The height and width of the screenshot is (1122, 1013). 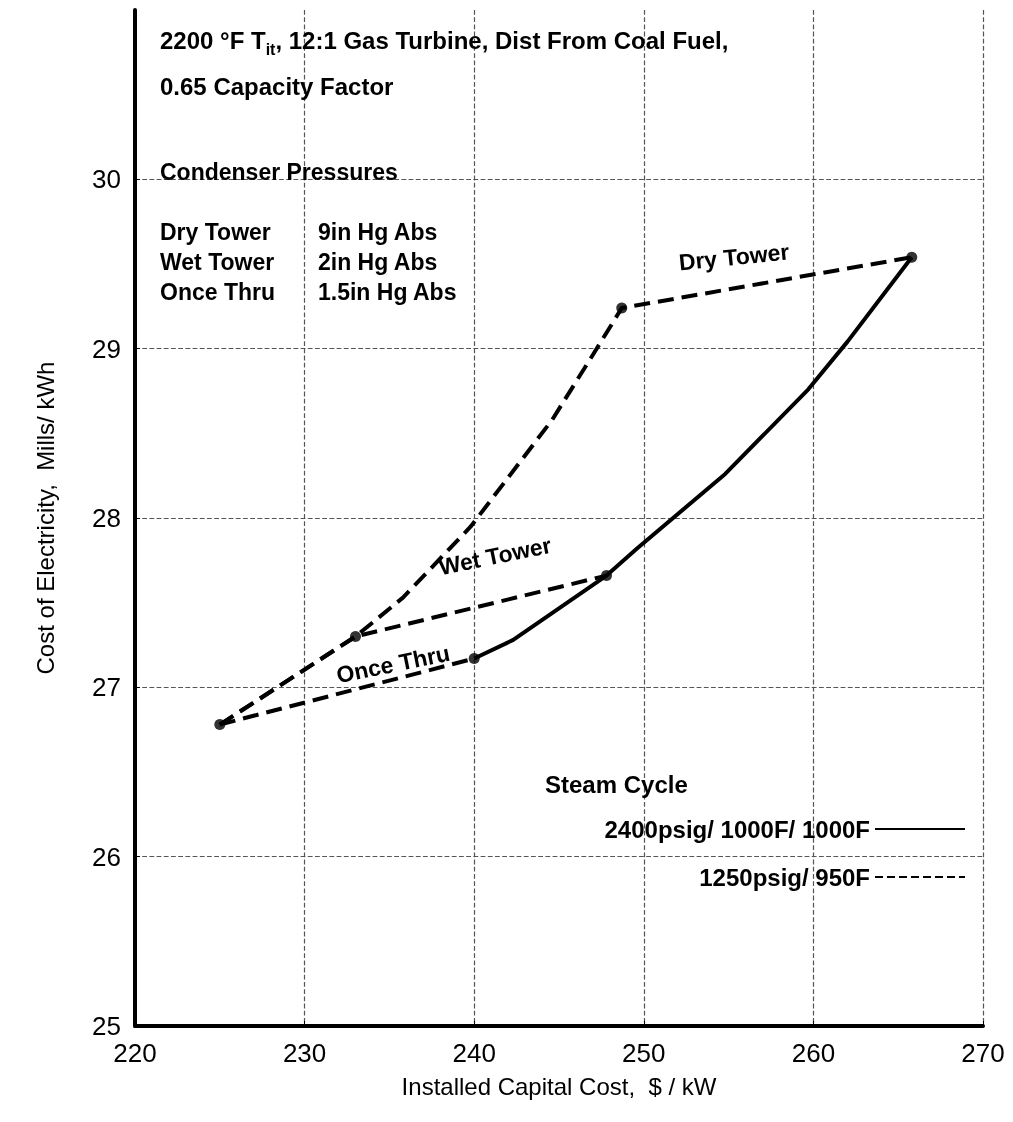 What do you see at coordinates (616, 784) in the screenshot?
I see `legend-title: Steam Cycle` at bounding box center [616, 784].